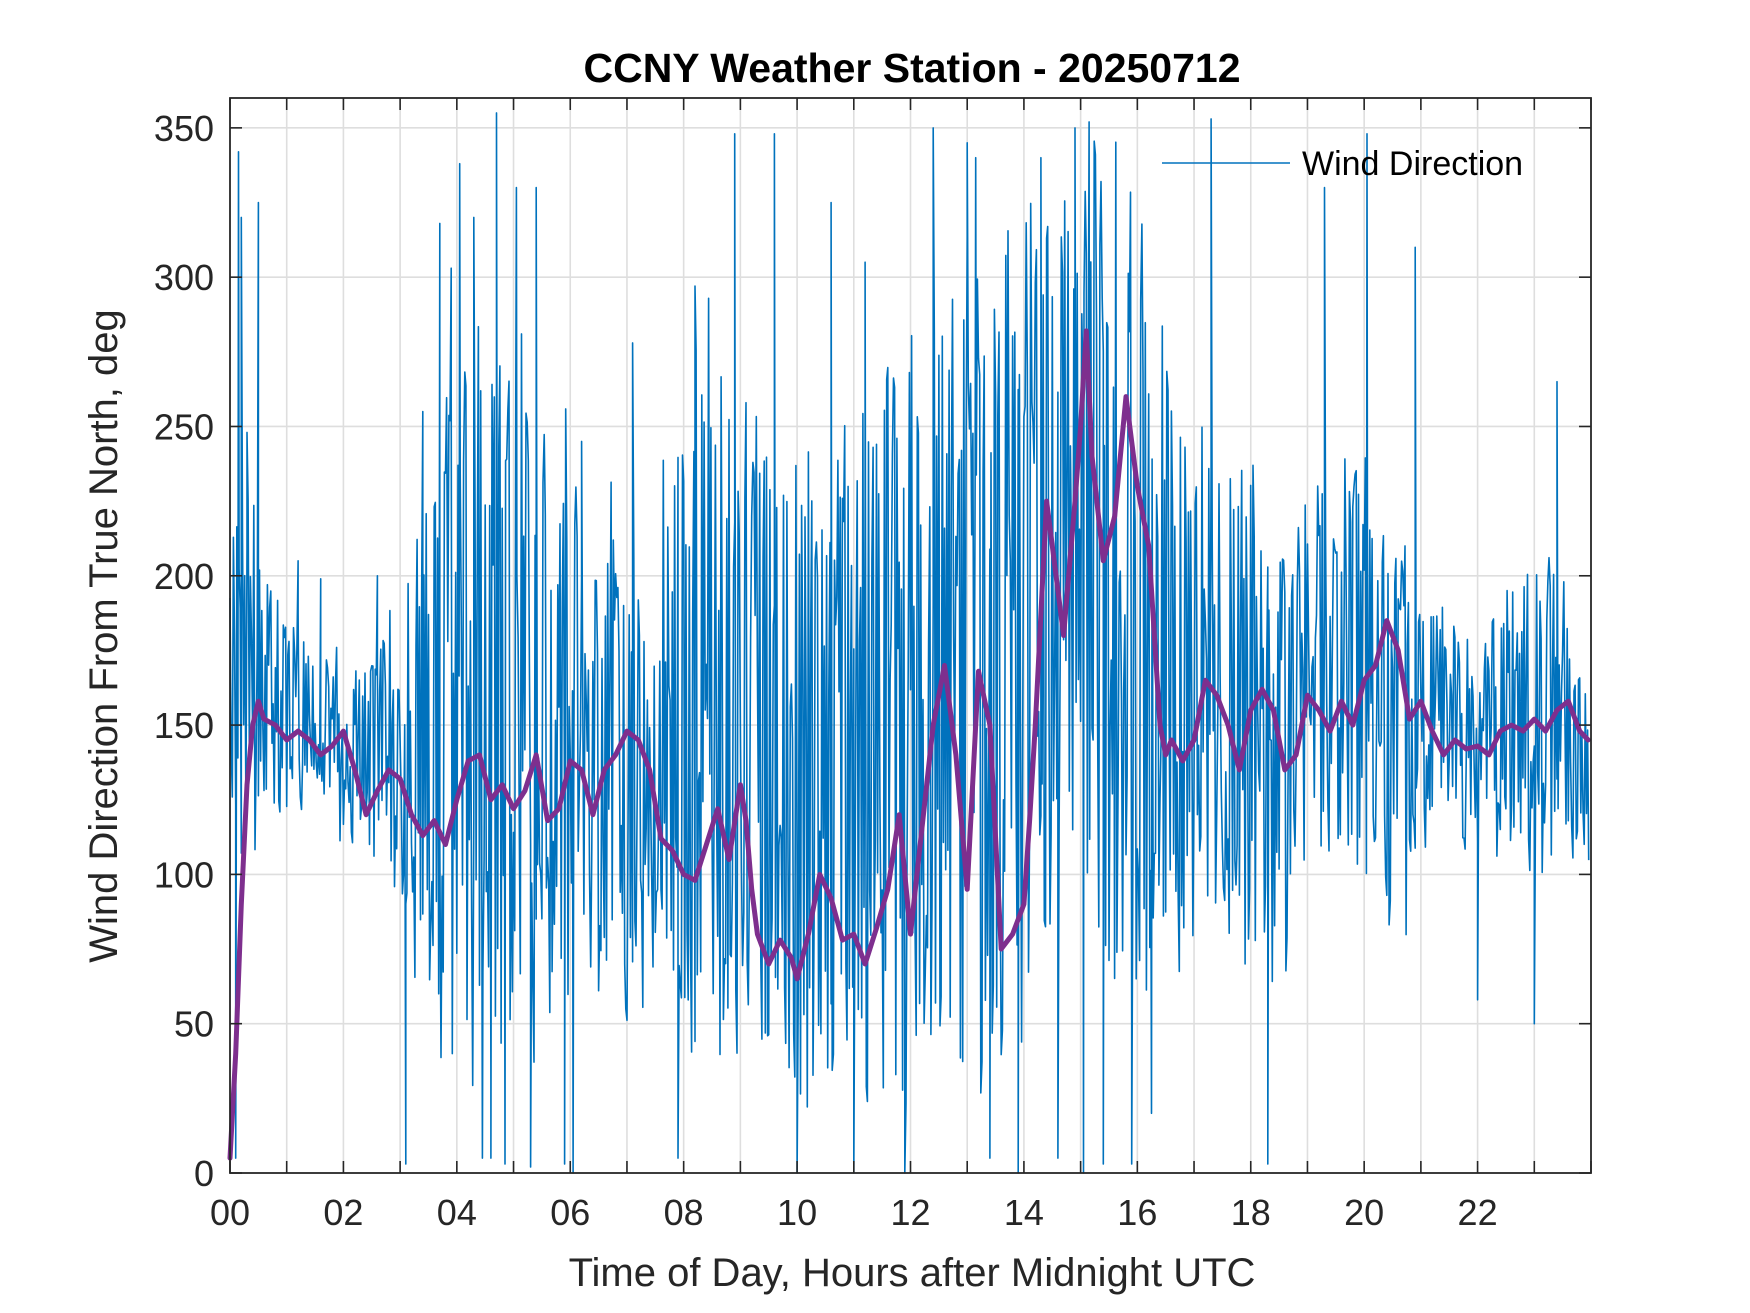 The height and width of the screenshot is (1313, 1750). Describe the element at coordinates (912, 1273) in the screenshot. I see `x-axis-label: Time of Day, Hours after Midnight UTC` at that location.